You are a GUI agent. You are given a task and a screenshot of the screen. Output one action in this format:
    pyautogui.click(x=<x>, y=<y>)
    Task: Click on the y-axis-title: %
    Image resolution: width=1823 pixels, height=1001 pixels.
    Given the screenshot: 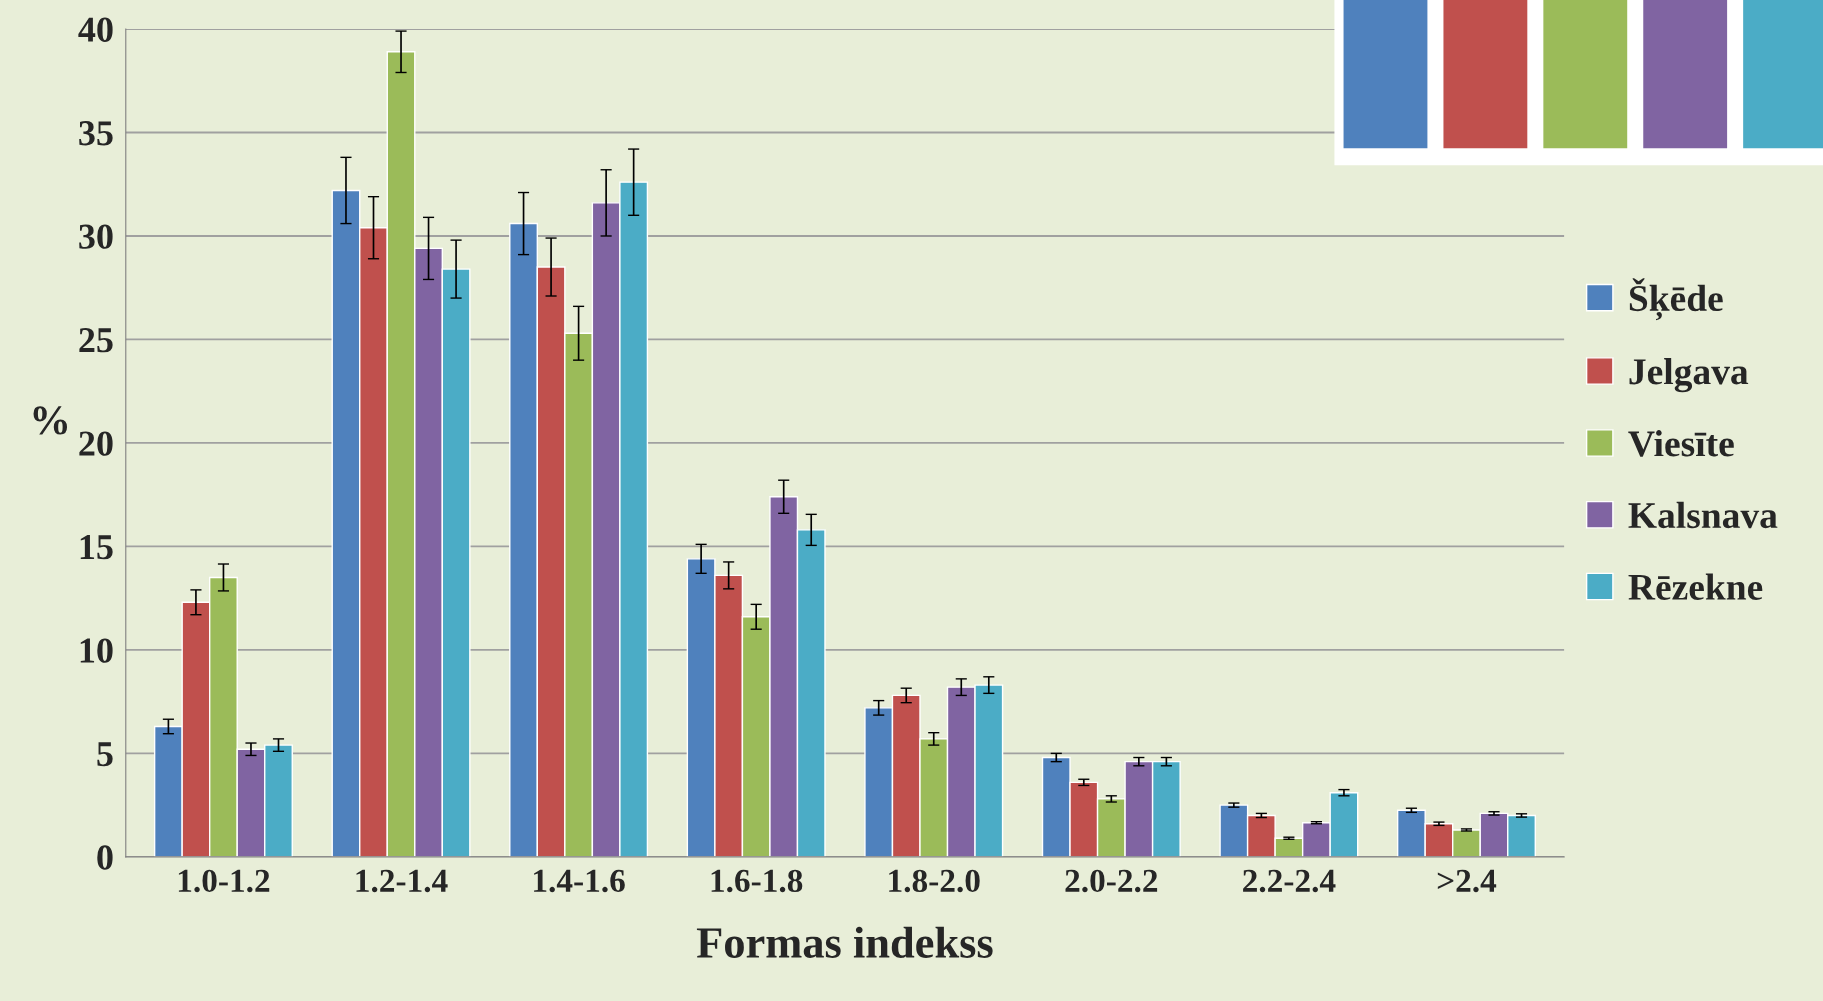 What is the action you would take?
    pyautogui.click(x=50, y=420)
    